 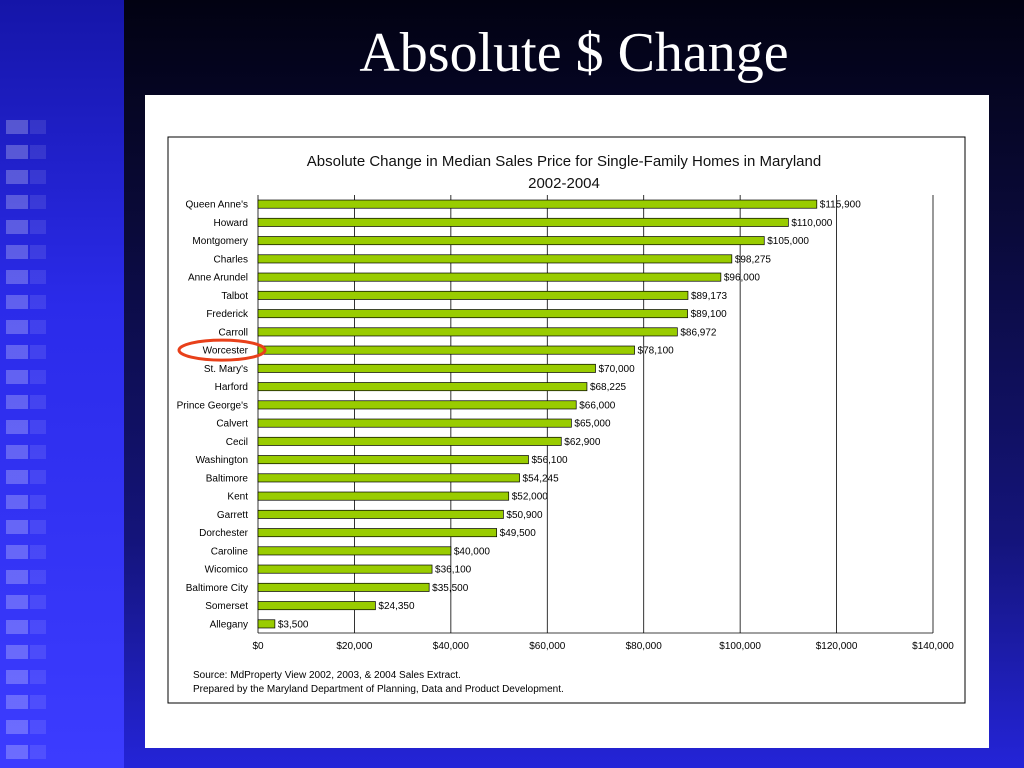 I want to click on category-label: Harford, so click(x=231, y=387).